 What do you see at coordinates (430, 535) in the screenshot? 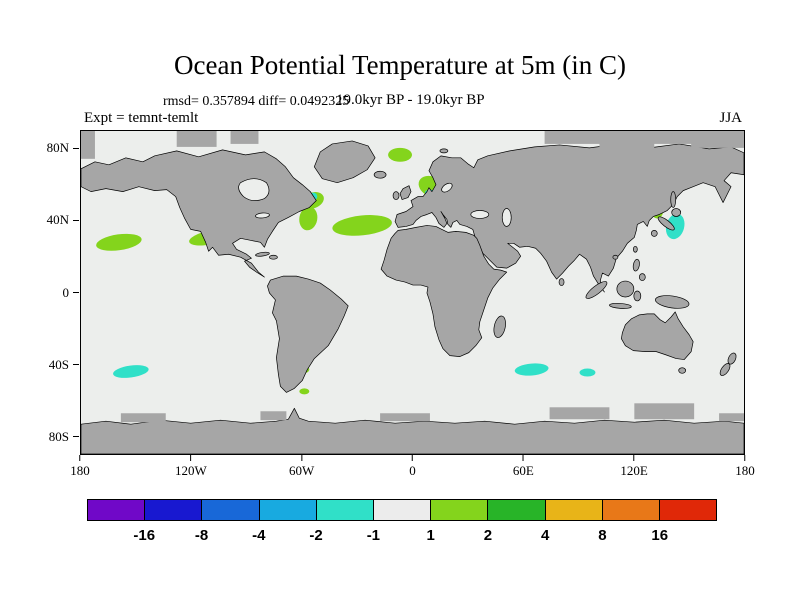
I see `colorbar-label: 1` at bounding box center [430, 535].